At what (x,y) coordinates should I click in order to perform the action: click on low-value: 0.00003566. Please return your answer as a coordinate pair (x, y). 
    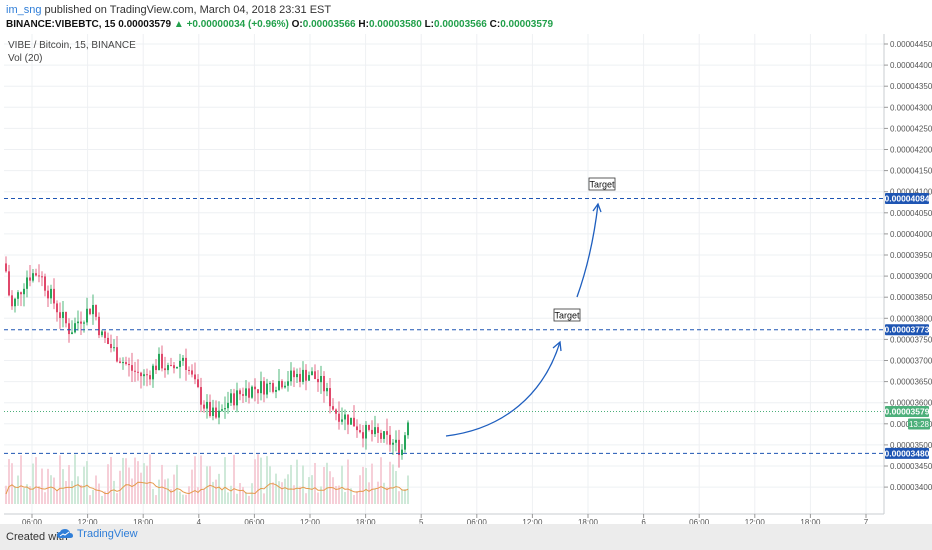
    Looking at the image, I should click on (460, 24).